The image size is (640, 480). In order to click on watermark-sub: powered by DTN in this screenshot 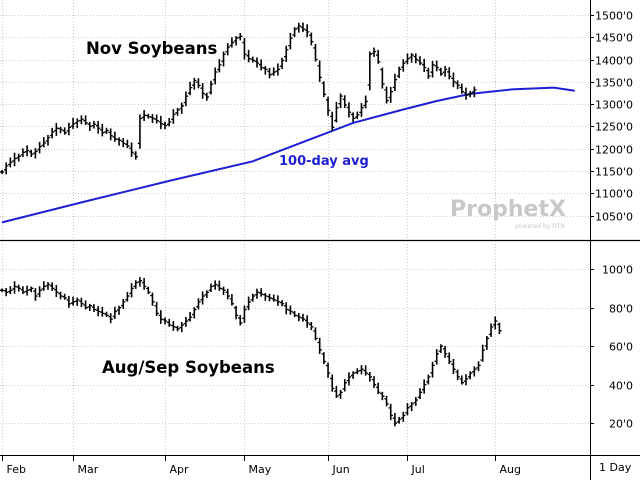, I will do `click(540, 226)`.